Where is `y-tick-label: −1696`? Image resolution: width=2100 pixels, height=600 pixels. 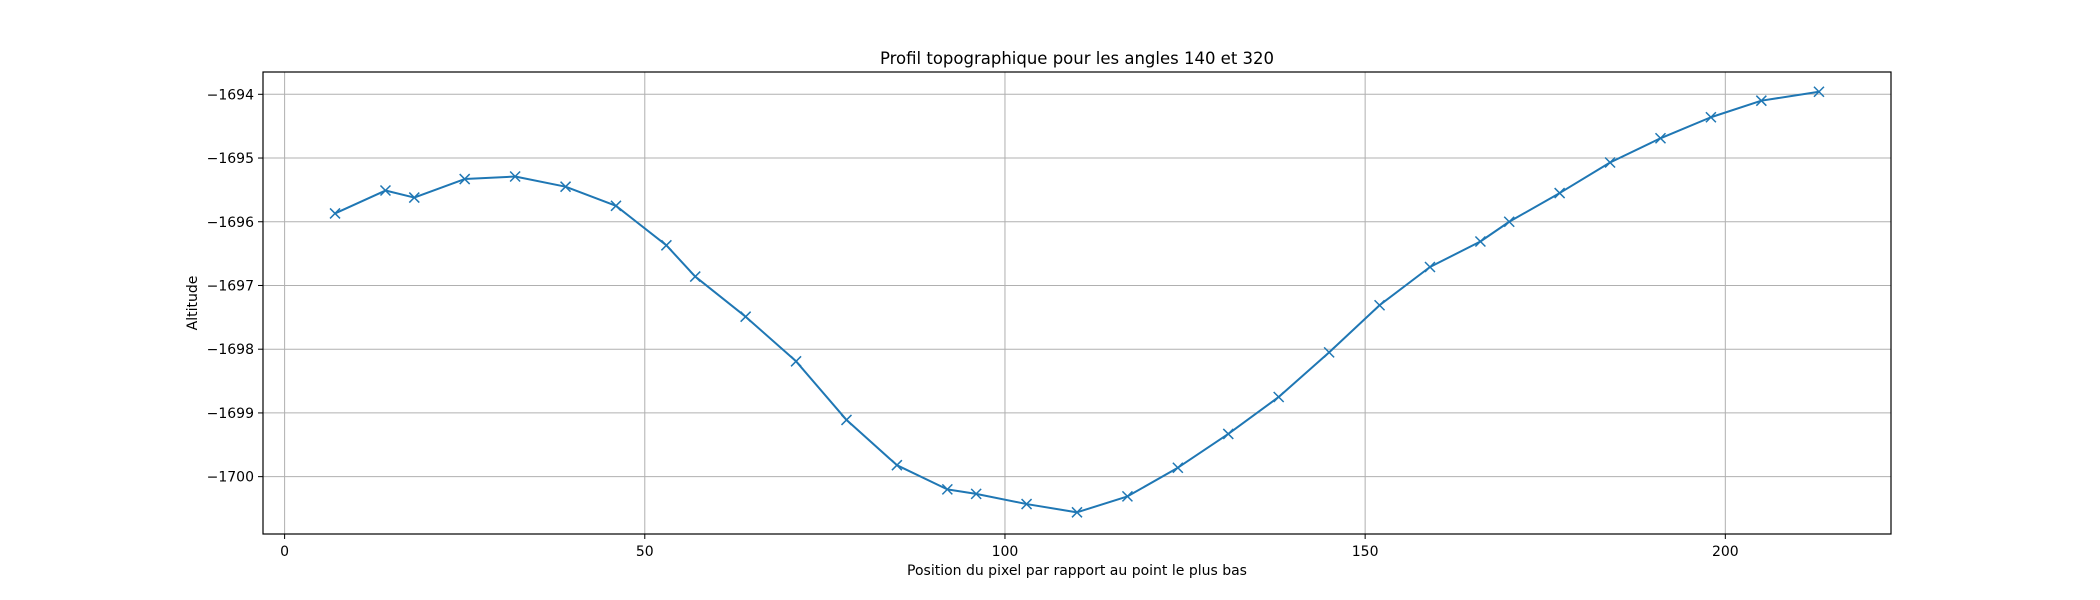
y-tick-label: −1696 is located at coordinates (230, 223).